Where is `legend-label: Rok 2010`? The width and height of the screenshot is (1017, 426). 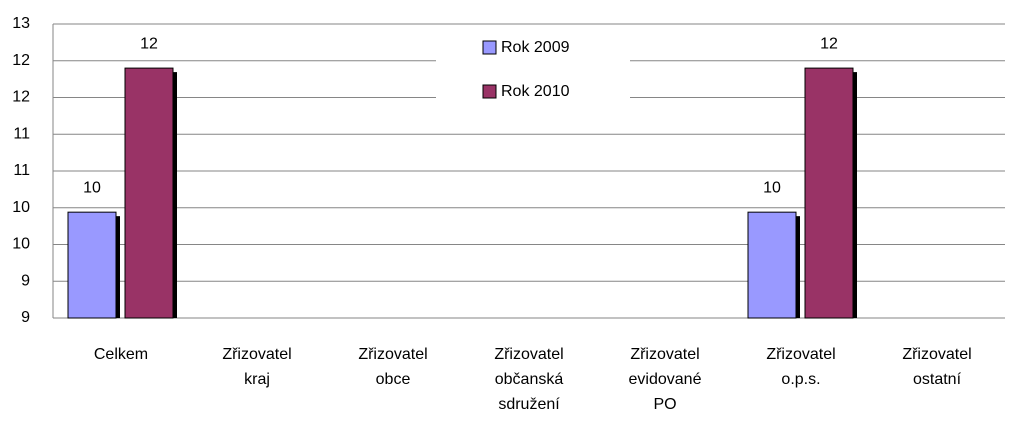
legend-label: Rok 2010 is located at coordinates (535, 91).